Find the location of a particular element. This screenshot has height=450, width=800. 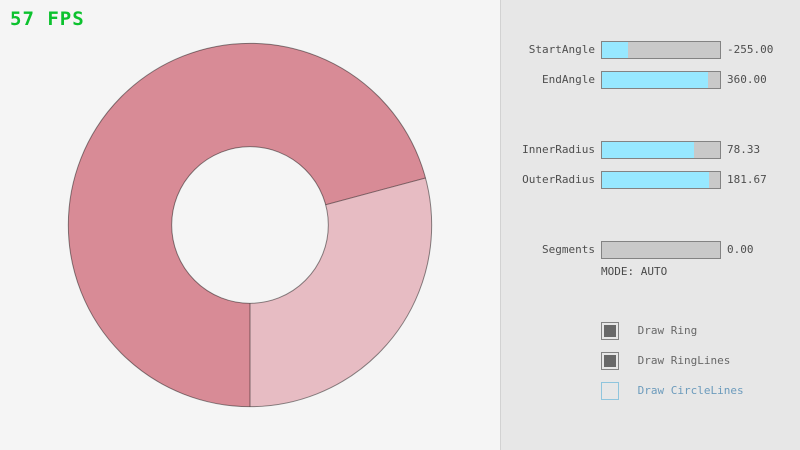

checkbox-label: Draw Ring is located at coordinates (667, 330).